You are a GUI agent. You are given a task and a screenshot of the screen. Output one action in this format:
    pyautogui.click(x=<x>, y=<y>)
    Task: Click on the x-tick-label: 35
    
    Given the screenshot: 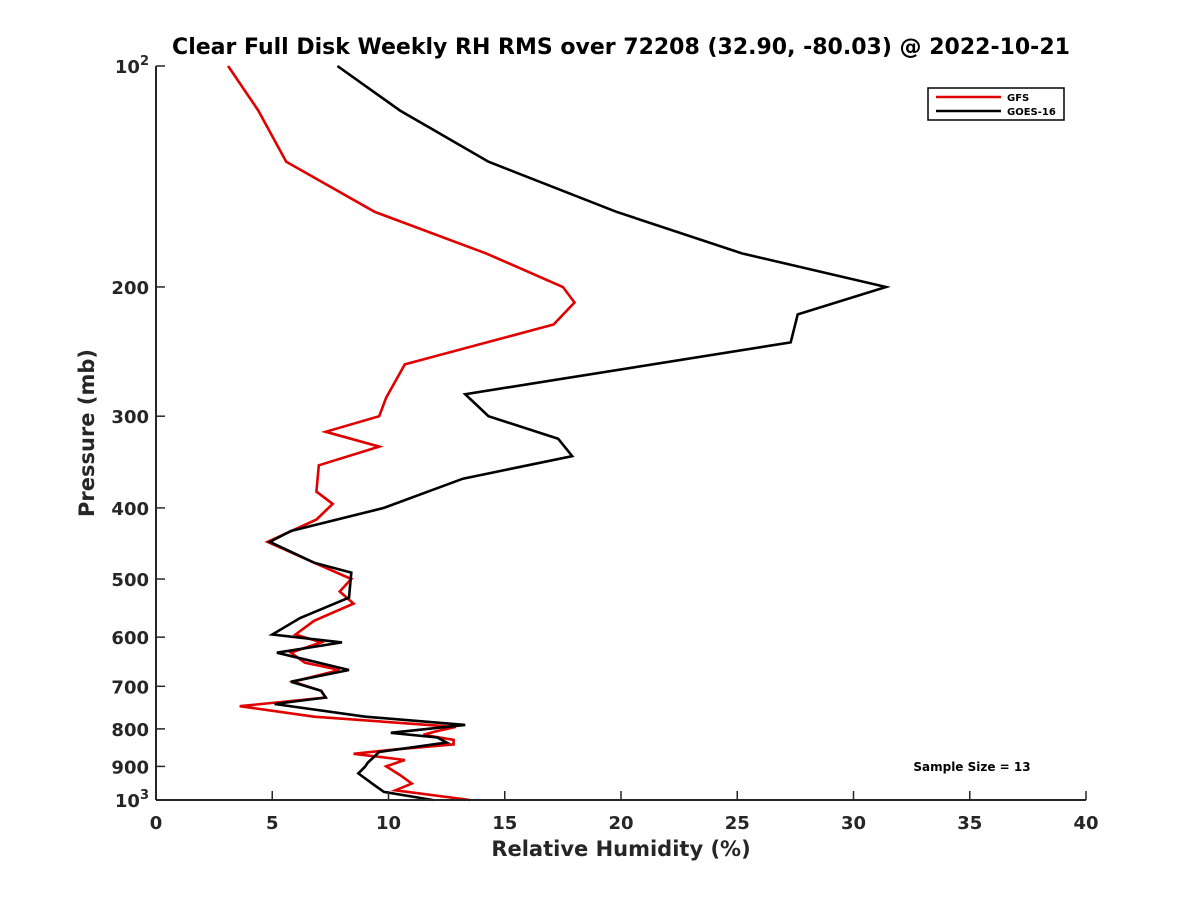 What is the action you would take?
    pyautogui.click(x=969, y=823)
    